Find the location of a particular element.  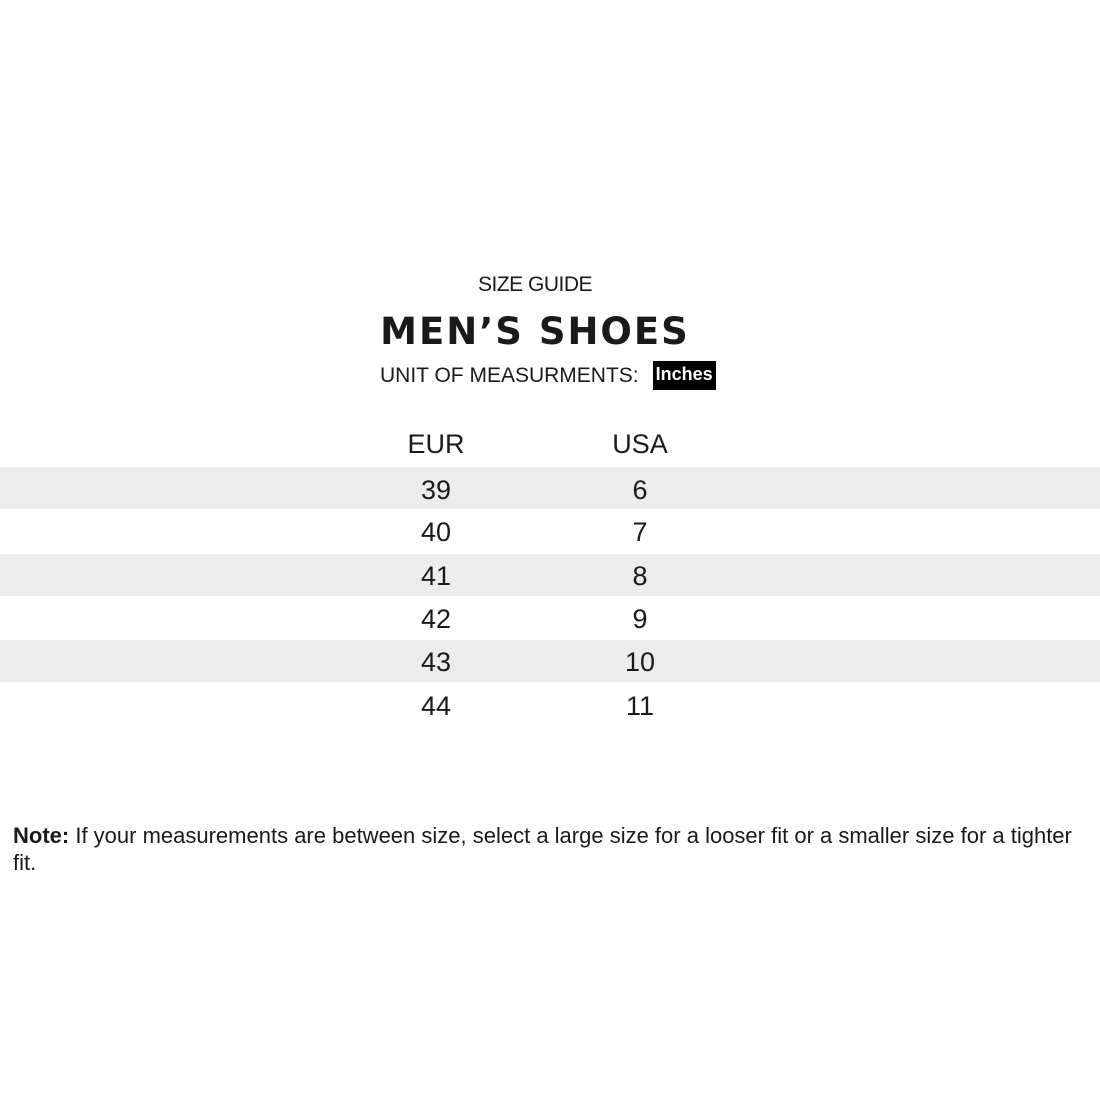

table-cell-usa: 7 is located at coordinates (640, 532).